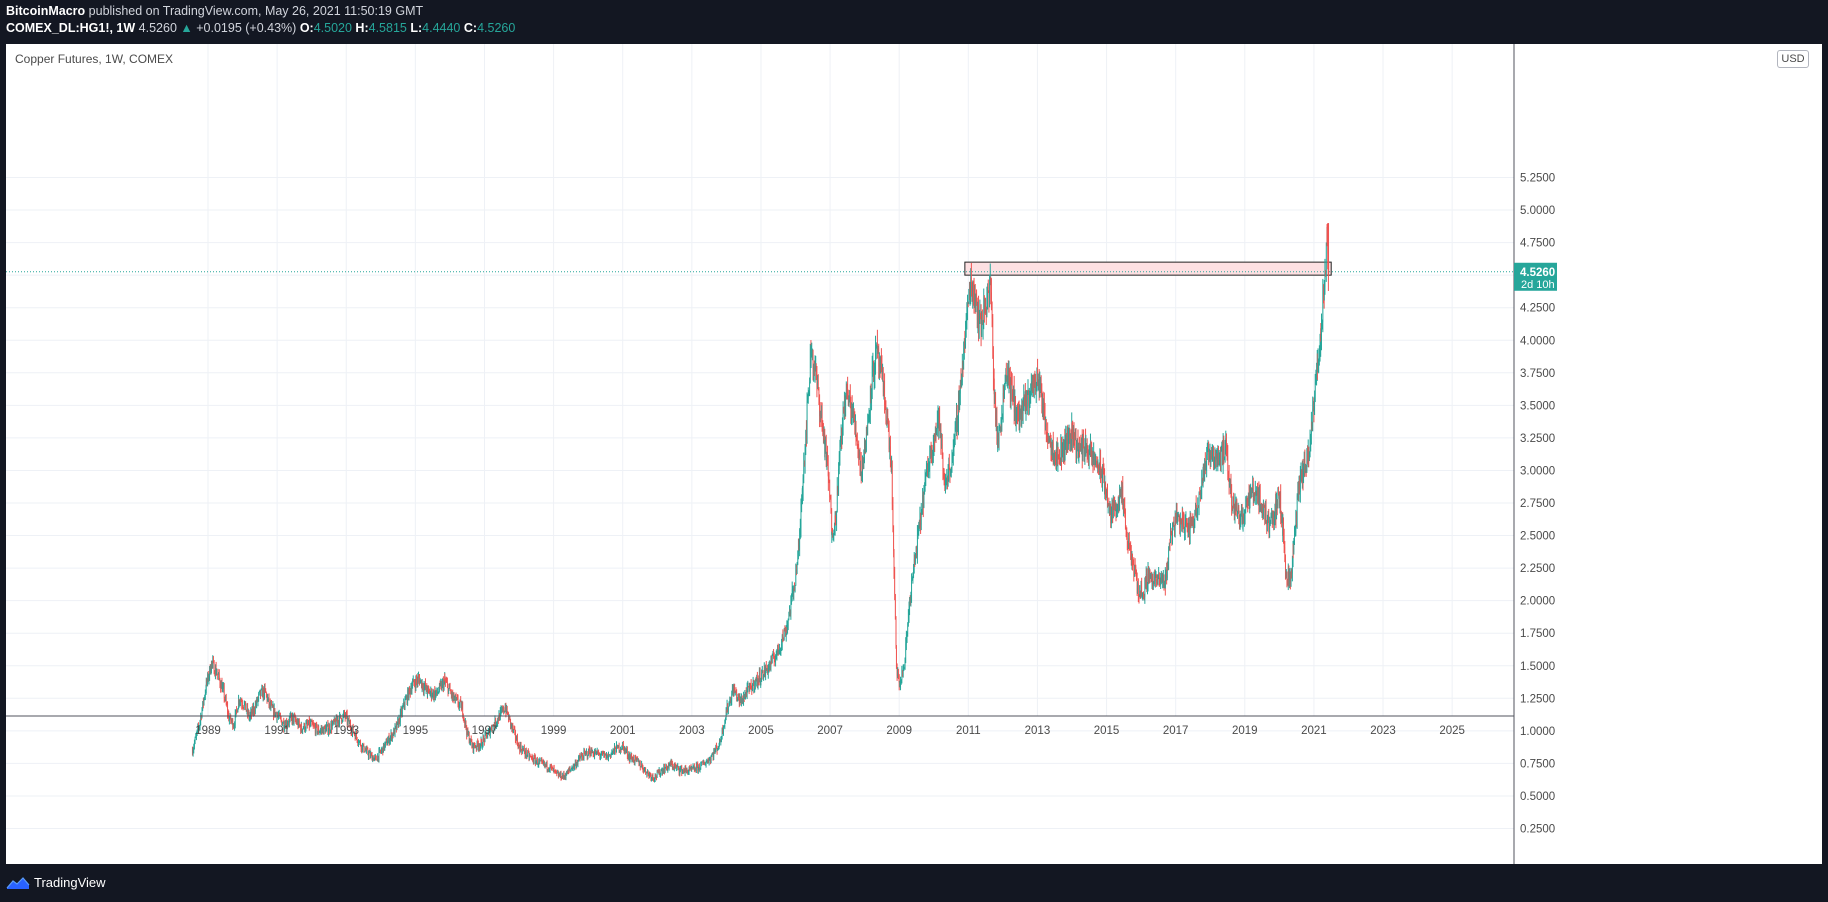 The height and width of the screenshot is (902, 1828). What do you see at coordinates (46, 11) in the screenshot?
I see `author-name: BitcoinMacro` at bounding box center [46, 11].